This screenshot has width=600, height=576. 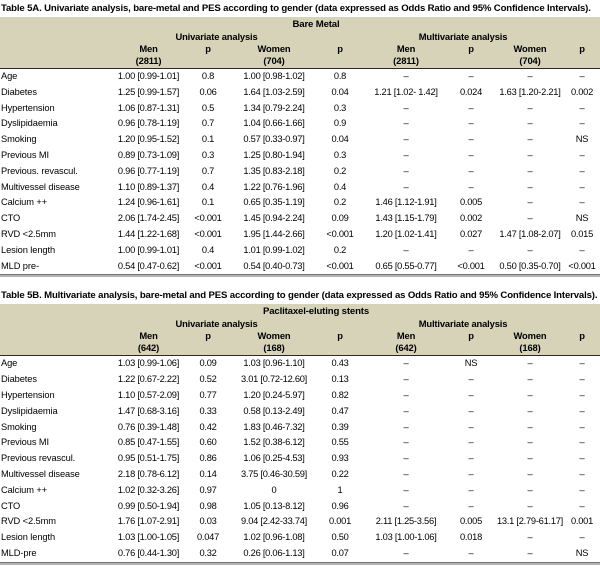 What do you see at coordinates (24, 489) in the screenshot?
I see `row-label: Calcium ++` at bounding box center [24, 489].